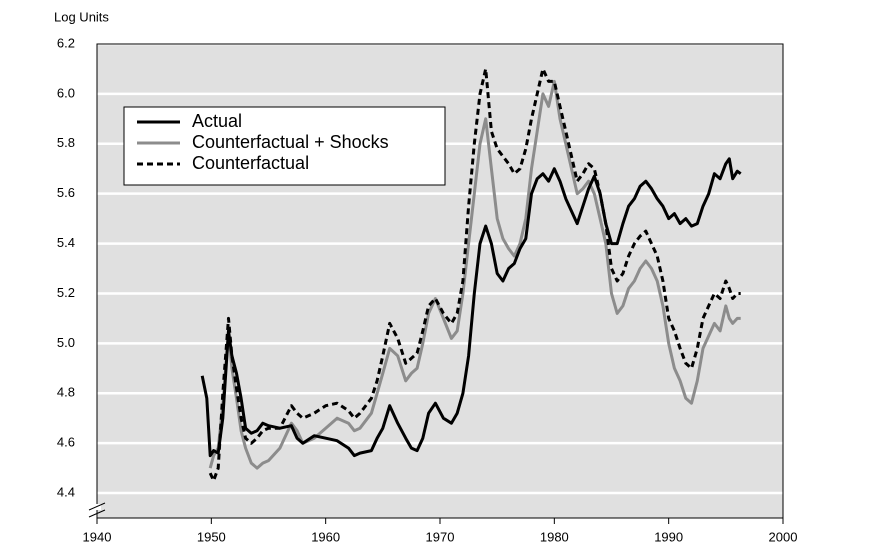 The width and height of the screenshot is (870, 558). I want to click on y-tick-label: 4.6, so click(66, 442).